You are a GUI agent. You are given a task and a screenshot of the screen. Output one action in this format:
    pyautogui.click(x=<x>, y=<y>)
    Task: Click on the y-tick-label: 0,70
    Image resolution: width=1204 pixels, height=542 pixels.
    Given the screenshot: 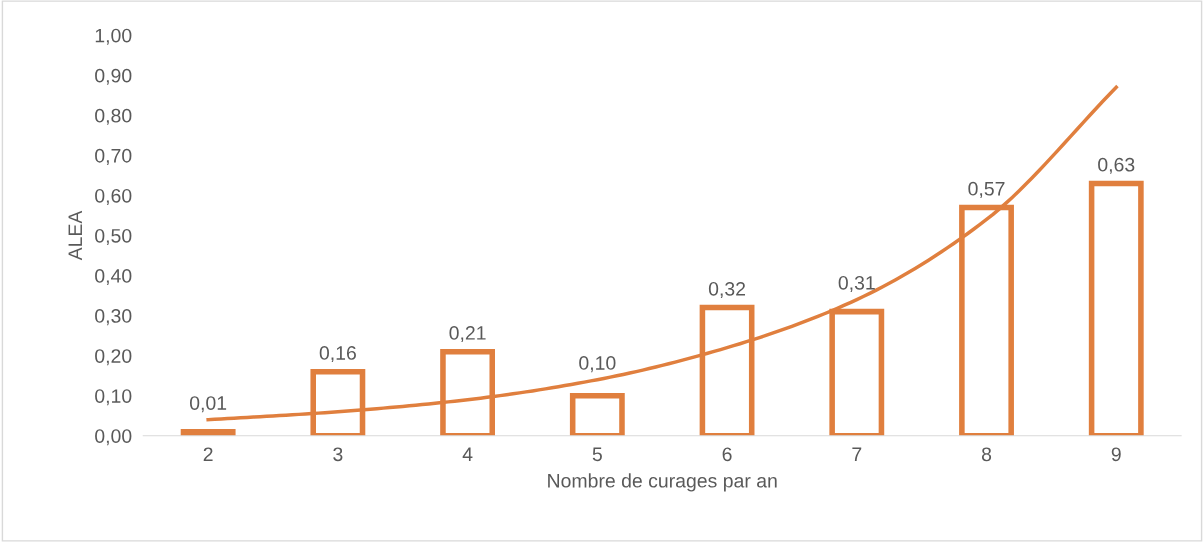 What is the action you would take?
    pyautogui.click(x=113, y=156)
    